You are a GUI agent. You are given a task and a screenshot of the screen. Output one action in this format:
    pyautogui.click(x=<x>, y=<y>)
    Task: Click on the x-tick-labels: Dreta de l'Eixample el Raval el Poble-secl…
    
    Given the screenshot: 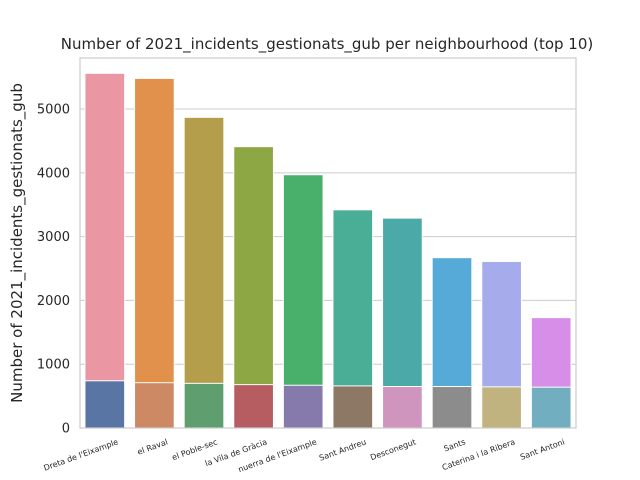 What is the action you would take?
    pyautogui.click(x=303, y=455)
    